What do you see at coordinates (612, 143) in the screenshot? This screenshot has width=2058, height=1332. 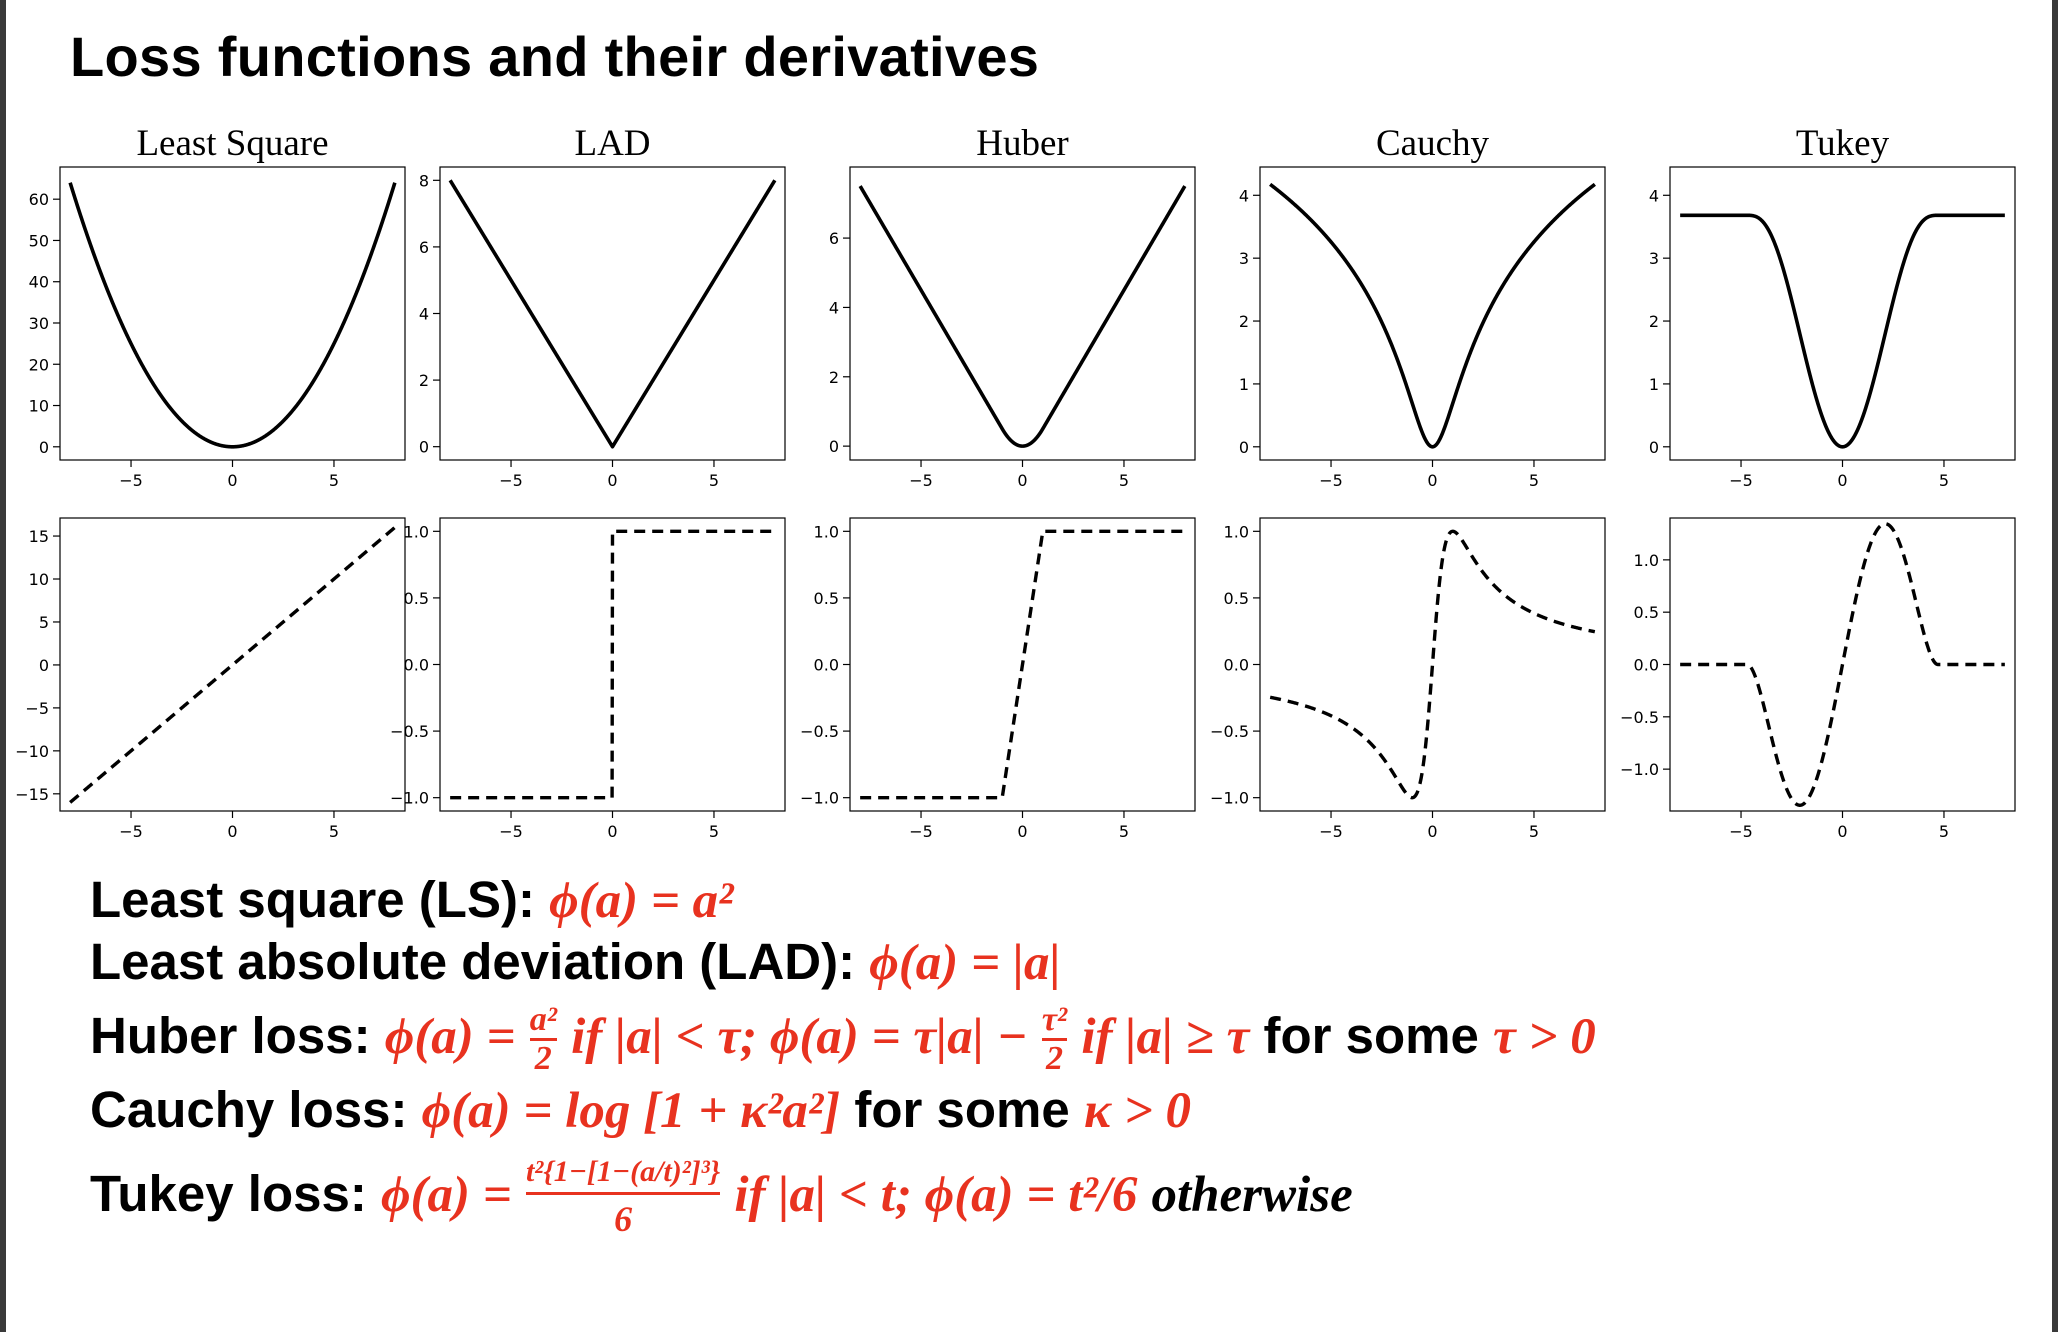 I see `chart-title: LAD` at bounding box center [612, 143].